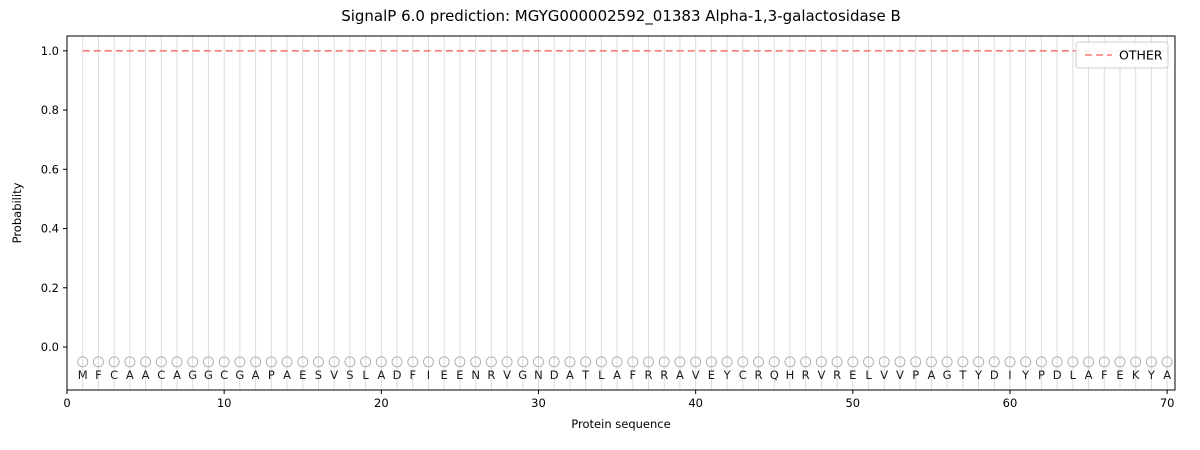  What do you see at coordinates (852, 403) in the screenshot?
I see `x-tick-label: 50` at bounding box center [852, 403].